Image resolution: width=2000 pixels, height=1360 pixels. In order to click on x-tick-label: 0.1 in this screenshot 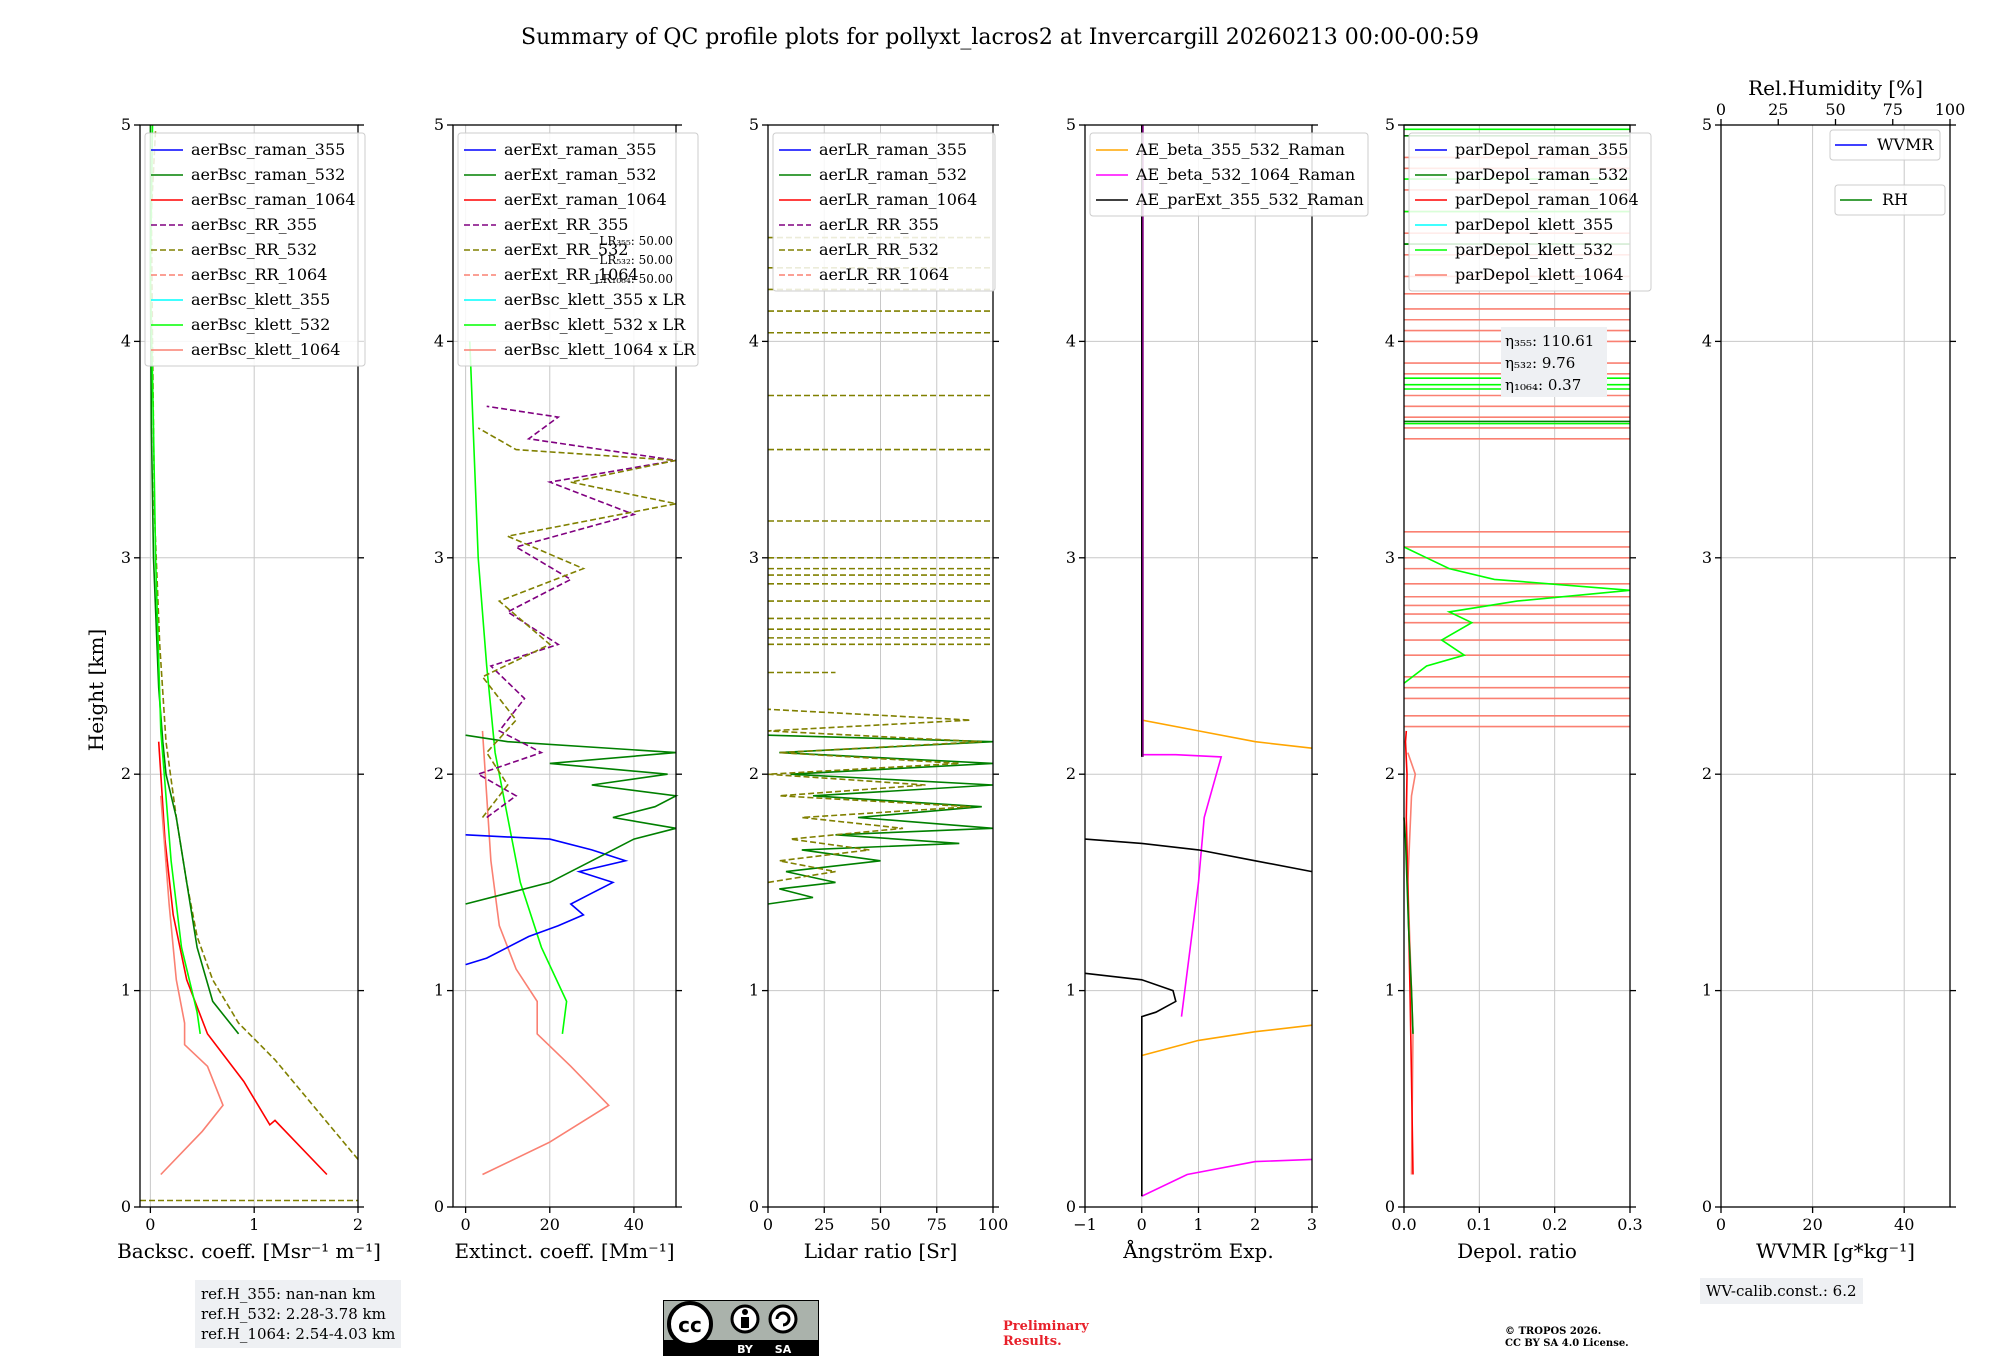, I will do `click(1479, 1224)`.